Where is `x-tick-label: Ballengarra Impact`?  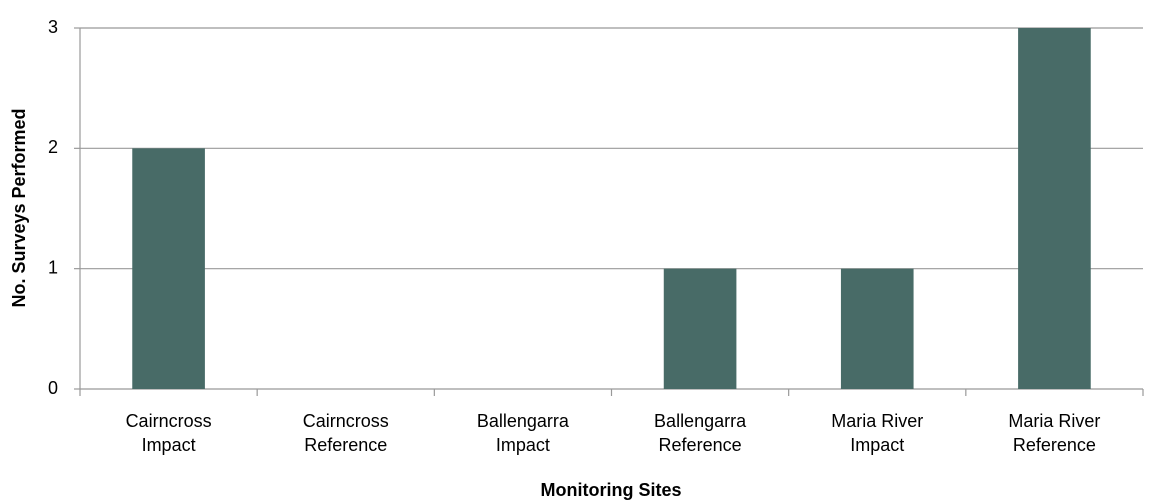
x-tick-label: Ballengarra Impact is located at coordinates (523, 433).